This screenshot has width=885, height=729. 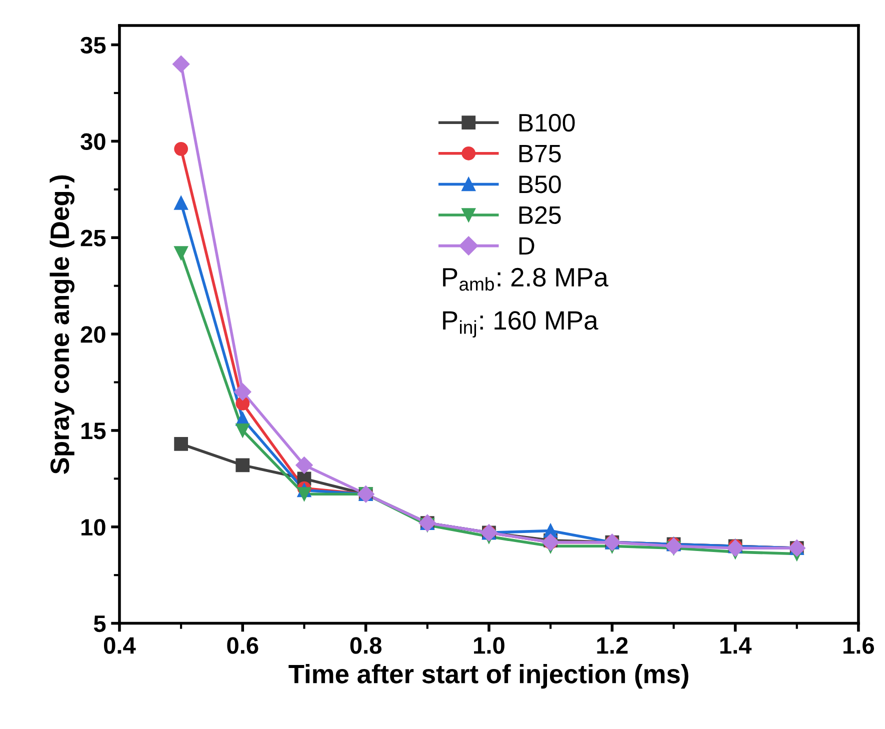 I want to click on x-tick-label: 1.6, so click(x=859, y=645).